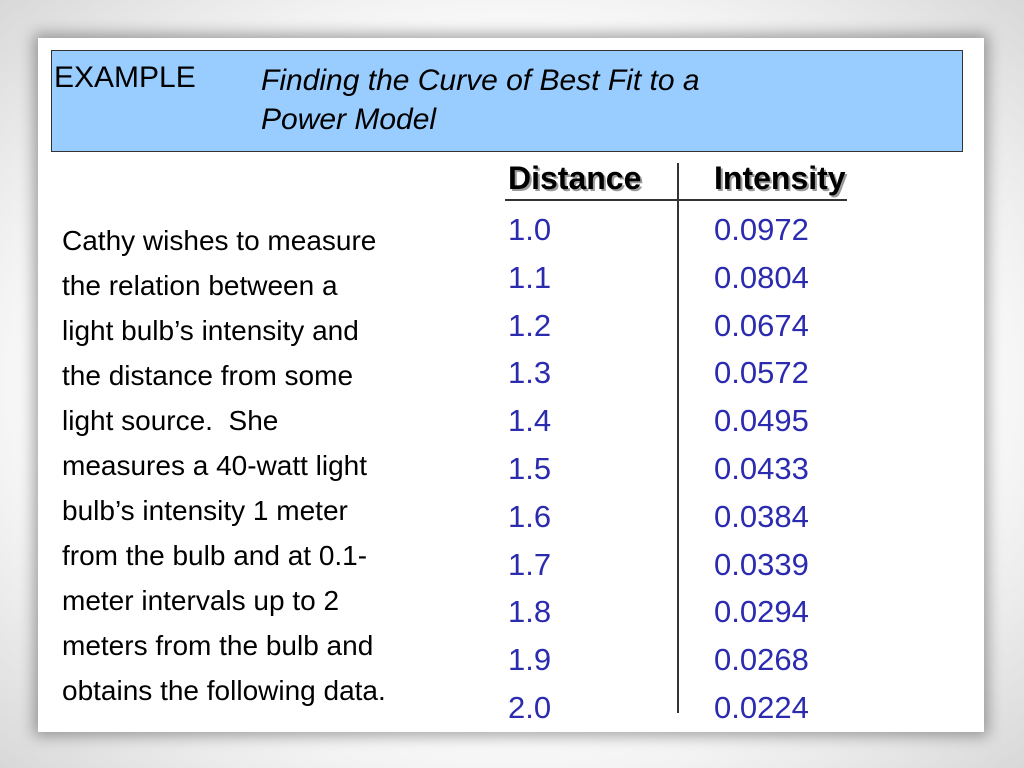 Image resolution: width=1024 pixels, height=768 pixels. I want to click on description-line: measures a 40-watt light, so click(215, 465).